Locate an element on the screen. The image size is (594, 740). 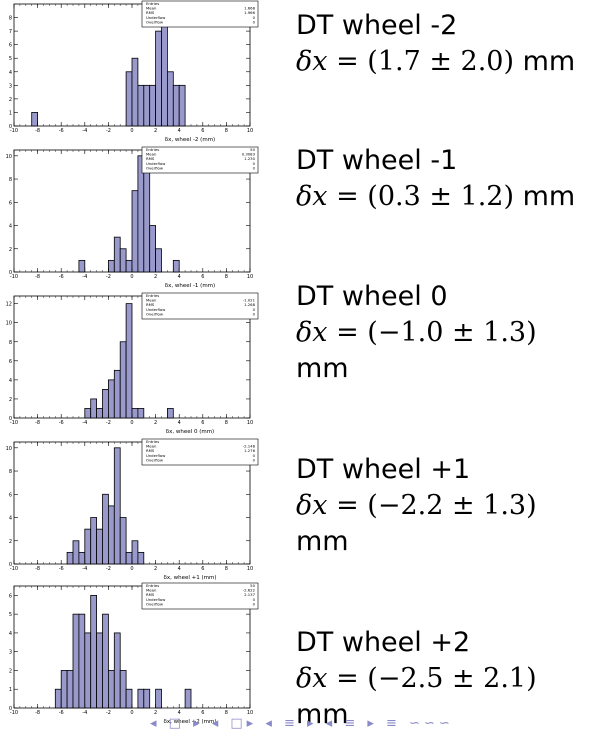
x-axis-label: δx, wheel +2 (mm) is located at coordinates (189, 722).